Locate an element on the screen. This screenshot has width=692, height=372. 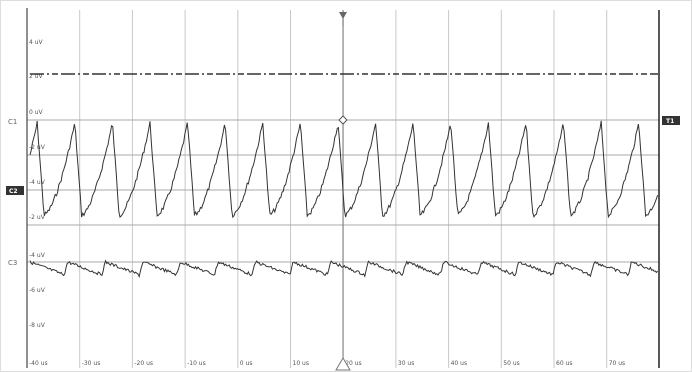
x-tick-label: 70 us is located at coordinates (617, 363).